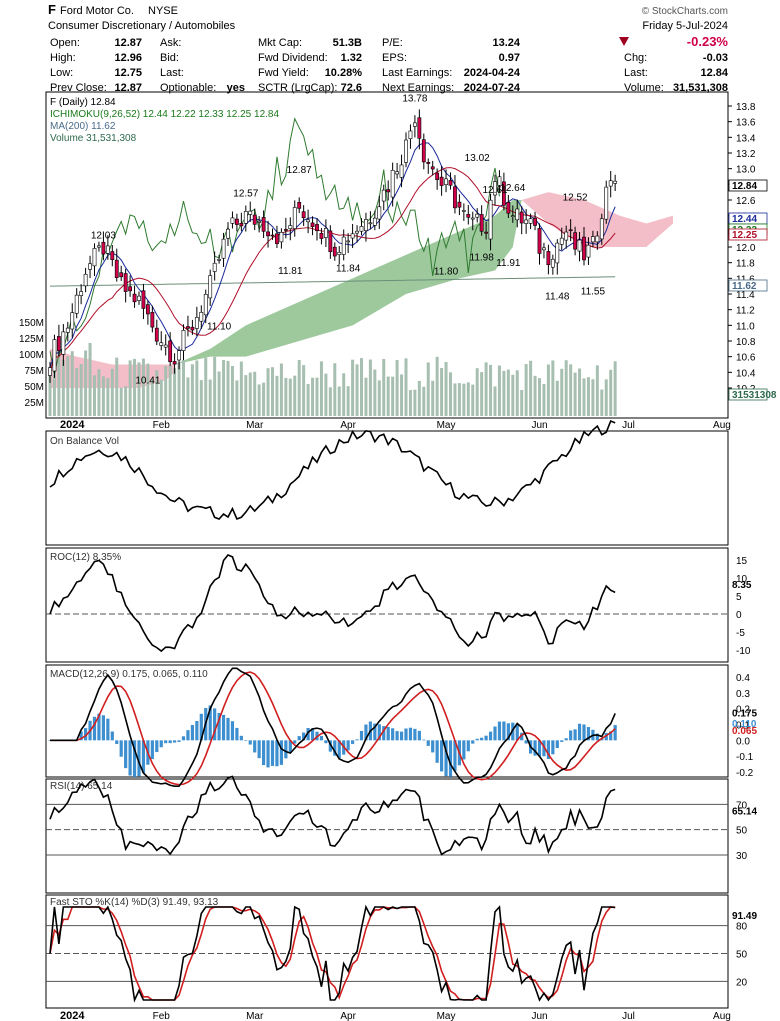  I want to click on roc-tick-label: 10, so click(742, 579).